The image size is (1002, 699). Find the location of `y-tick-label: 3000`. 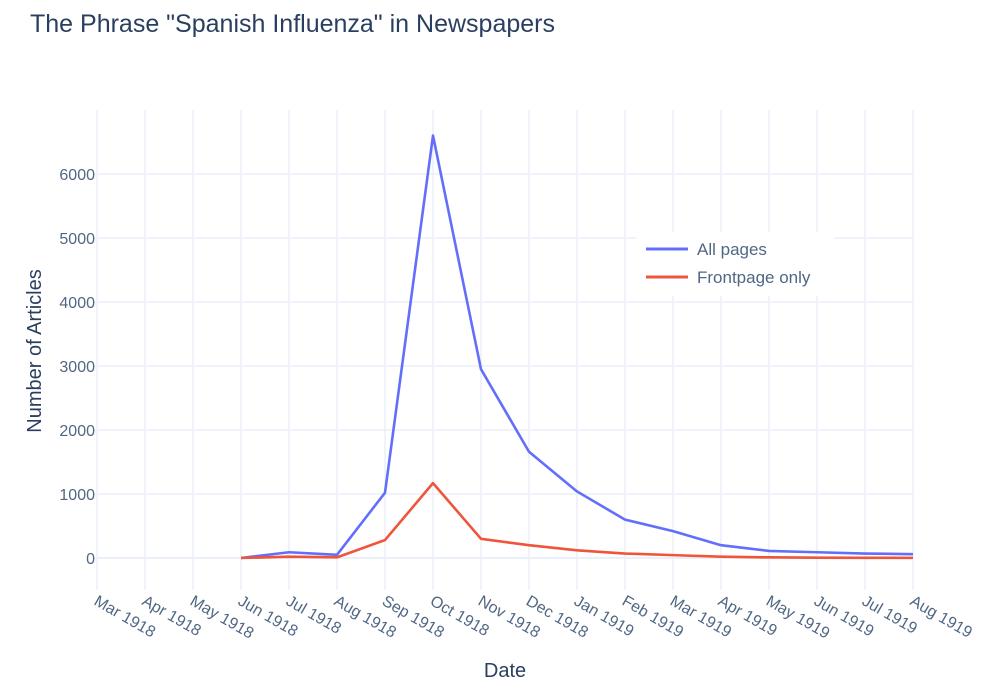

y-tick-label: 3000 is located at coordinates (77, 367).